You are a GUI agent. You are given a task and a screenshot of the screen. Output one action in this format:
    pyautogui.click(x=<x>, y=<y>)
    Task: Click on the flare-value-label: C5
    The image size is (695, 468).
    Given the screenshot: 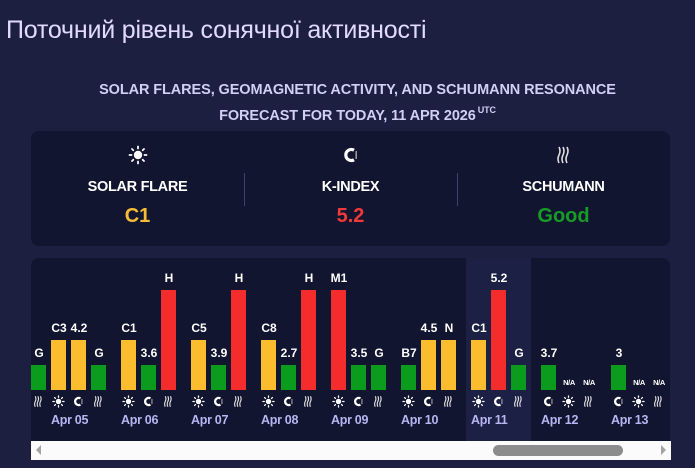 What is the action you would take?
    pyautogui.click(x=199, y=328)
    